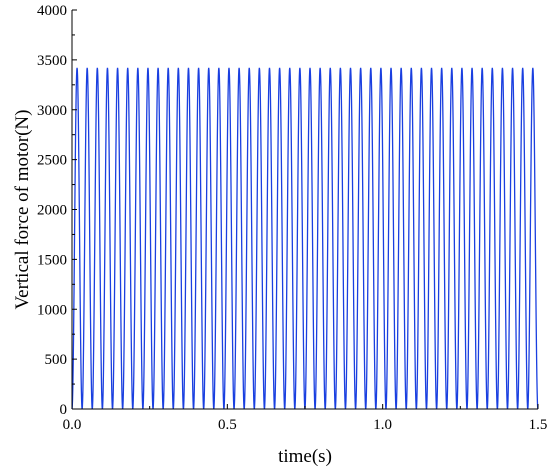 This screenshot has height=472, width=550. Describe the element at coordinates (227, 425) in the screenshot. I see `x-tick-label: 0.5` at that location.